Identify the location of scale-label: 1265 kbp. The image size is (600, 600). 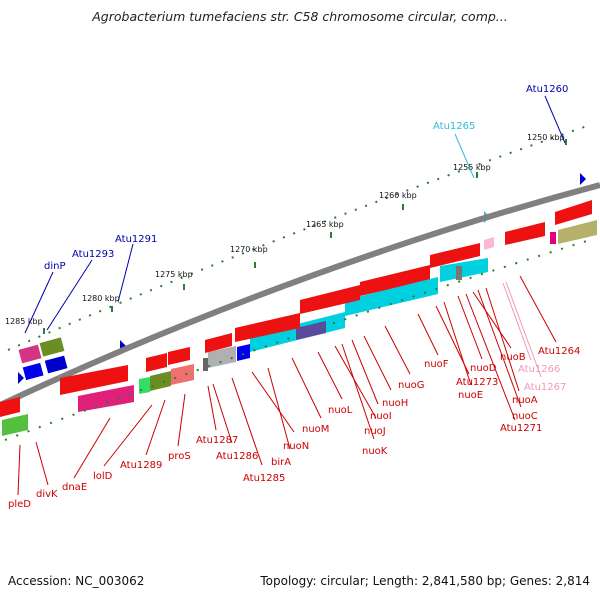
(325, 224).